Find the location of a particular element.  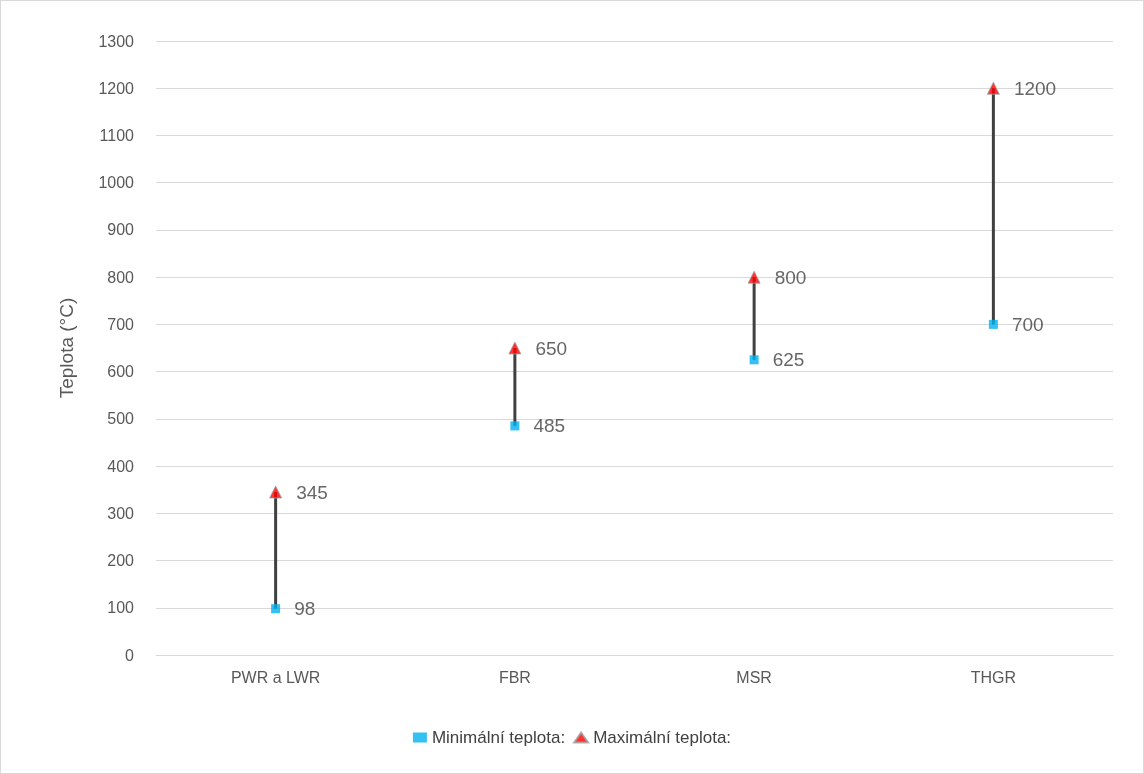

x-tick-label: PWR a LWR is located at coordinates (275, 677).